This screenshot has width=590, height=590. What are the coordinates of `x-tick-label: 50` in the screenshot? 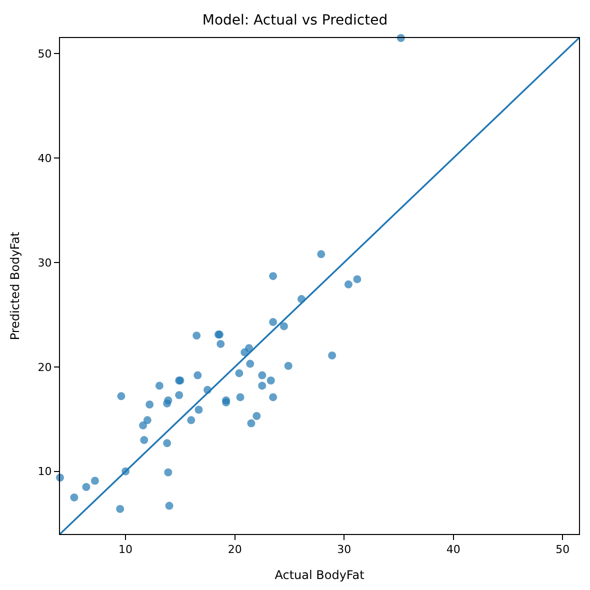 It's located at (563, 549).